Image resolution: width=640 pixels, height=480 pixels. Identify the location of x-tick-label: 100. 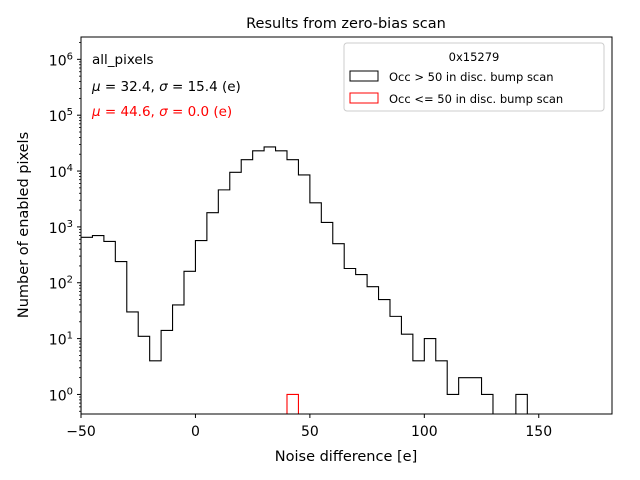
(424, 432).